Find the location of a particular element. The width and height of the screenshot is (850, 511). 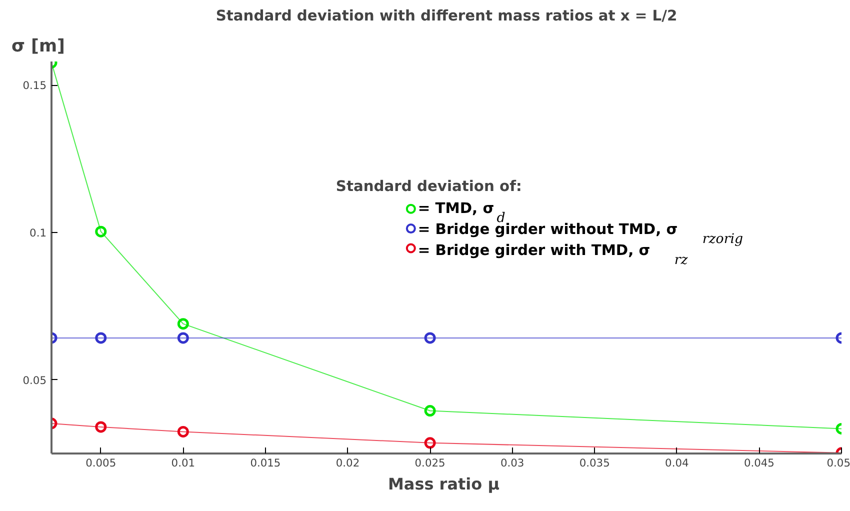

x-tick-label: 0.025 is located at coordinates (430, 463).